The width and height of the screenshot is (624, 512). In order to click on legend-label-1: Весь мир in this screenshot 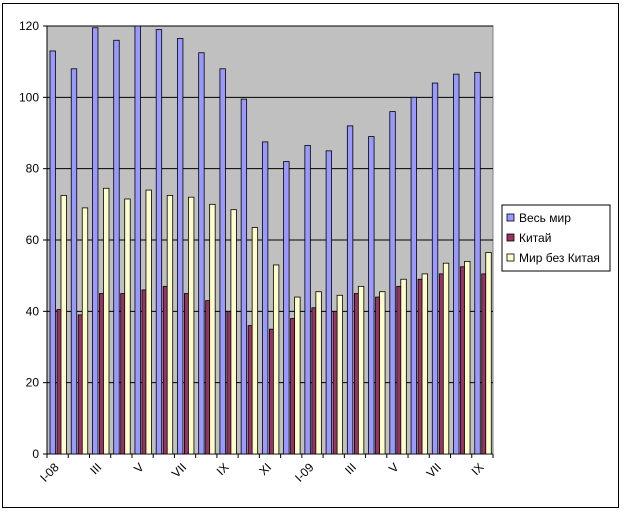, I will do `click(545, 218)`.